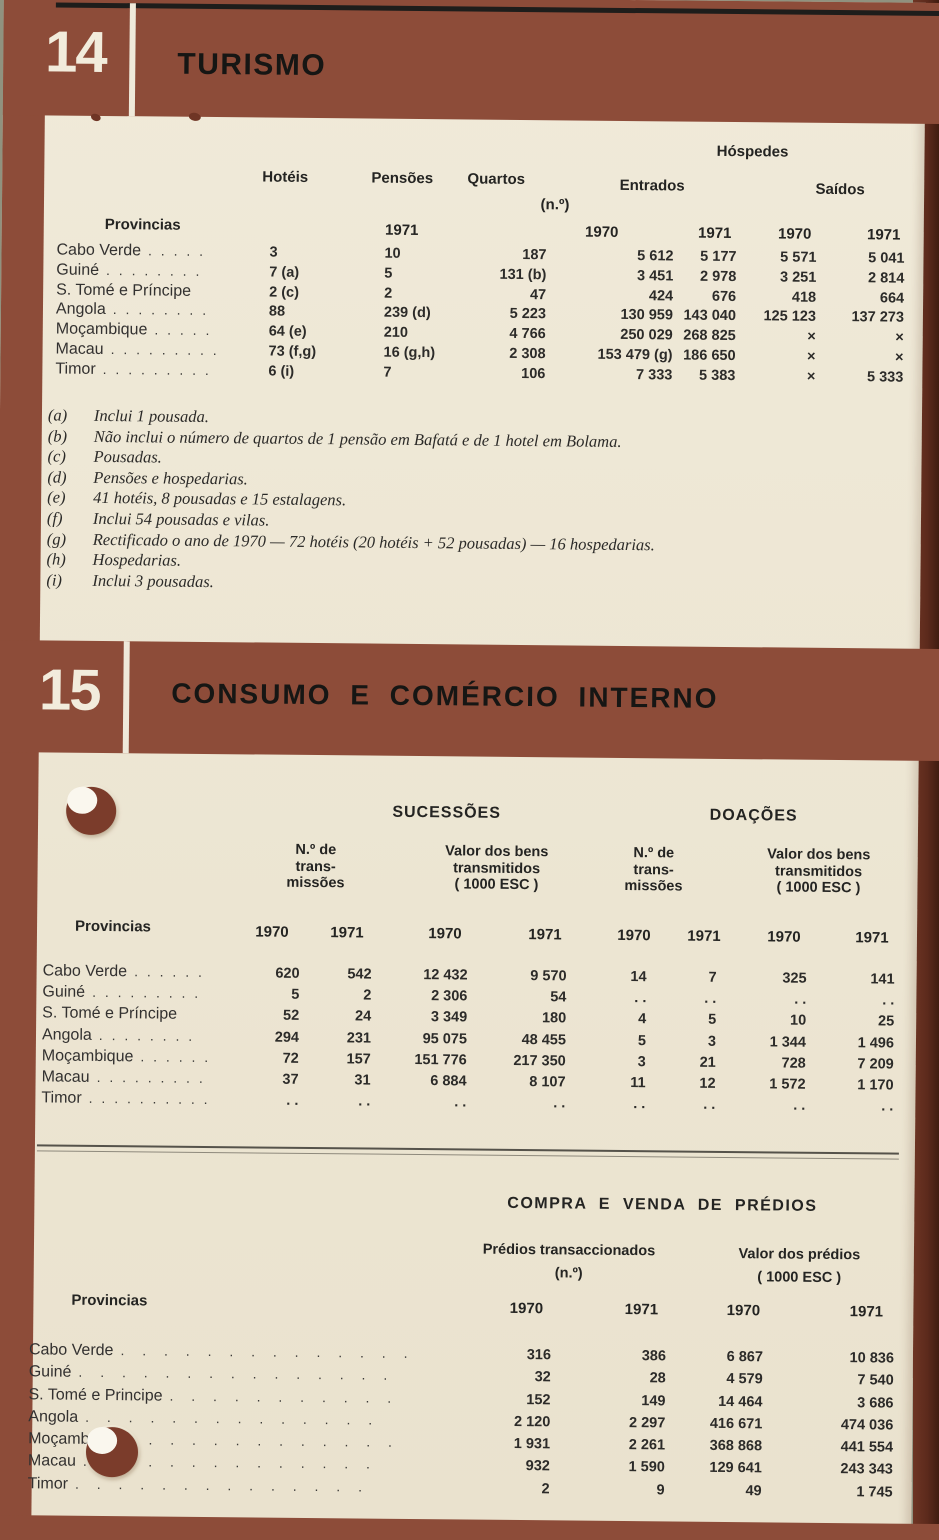 The height and width of the screenshot is (1540, 939). What do you see at coordinates (653, 1401) in the screenshot?
I see `cell: 149` at bounding box center [653, 1401].